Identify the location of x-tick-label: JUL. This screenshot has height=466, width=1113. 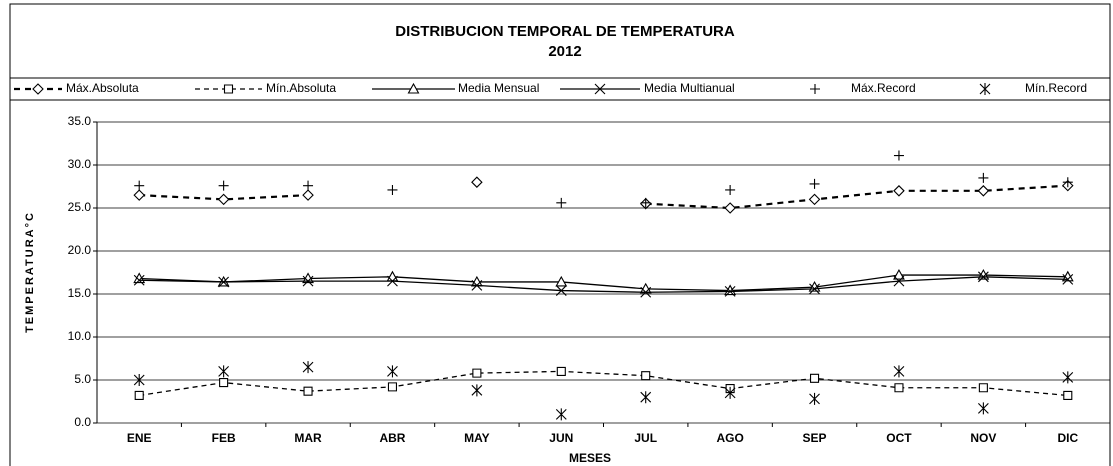
(645, 438).